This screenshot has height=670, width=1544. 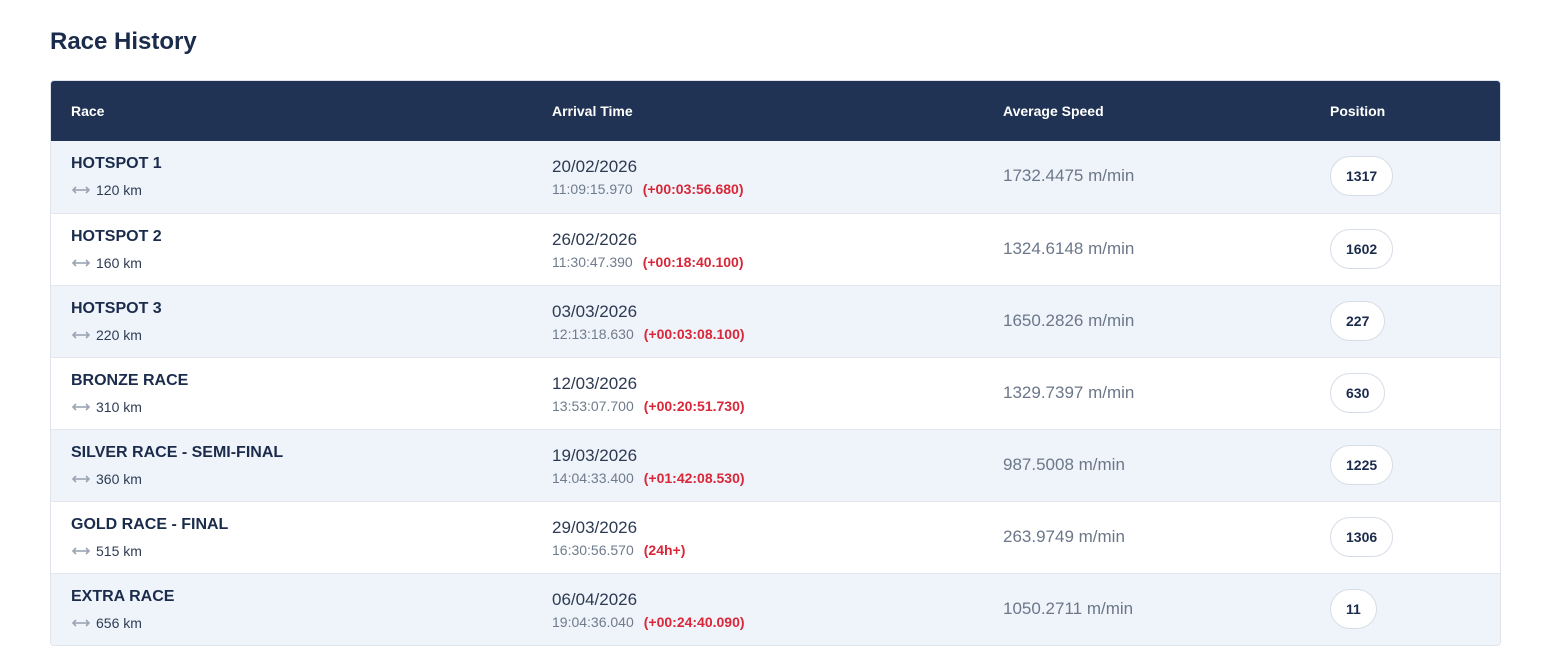 I want to click on position-badge: 227, so click(x=1358, y=321).